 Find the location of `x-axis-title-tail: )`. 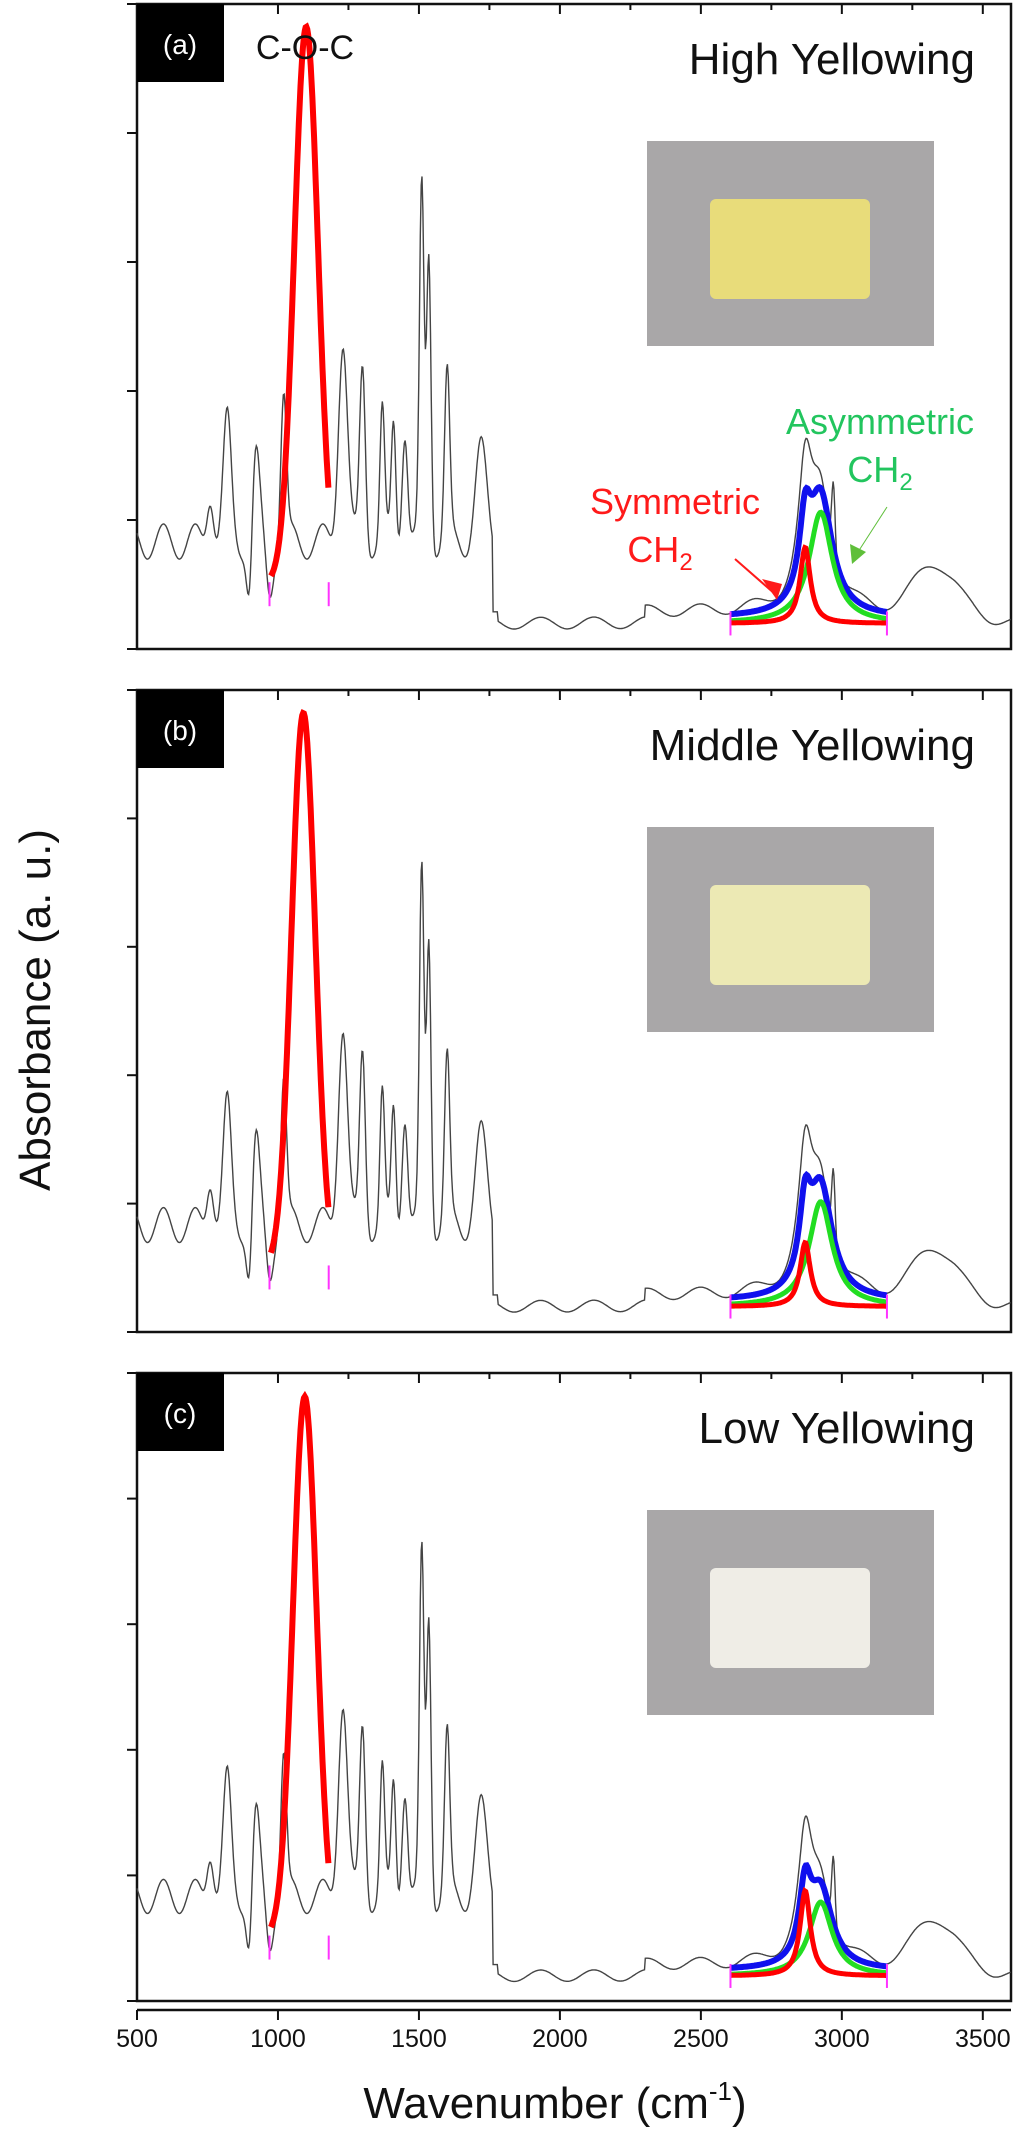

x-axis-title-tail: ) is located at coordinates (739, 2103).